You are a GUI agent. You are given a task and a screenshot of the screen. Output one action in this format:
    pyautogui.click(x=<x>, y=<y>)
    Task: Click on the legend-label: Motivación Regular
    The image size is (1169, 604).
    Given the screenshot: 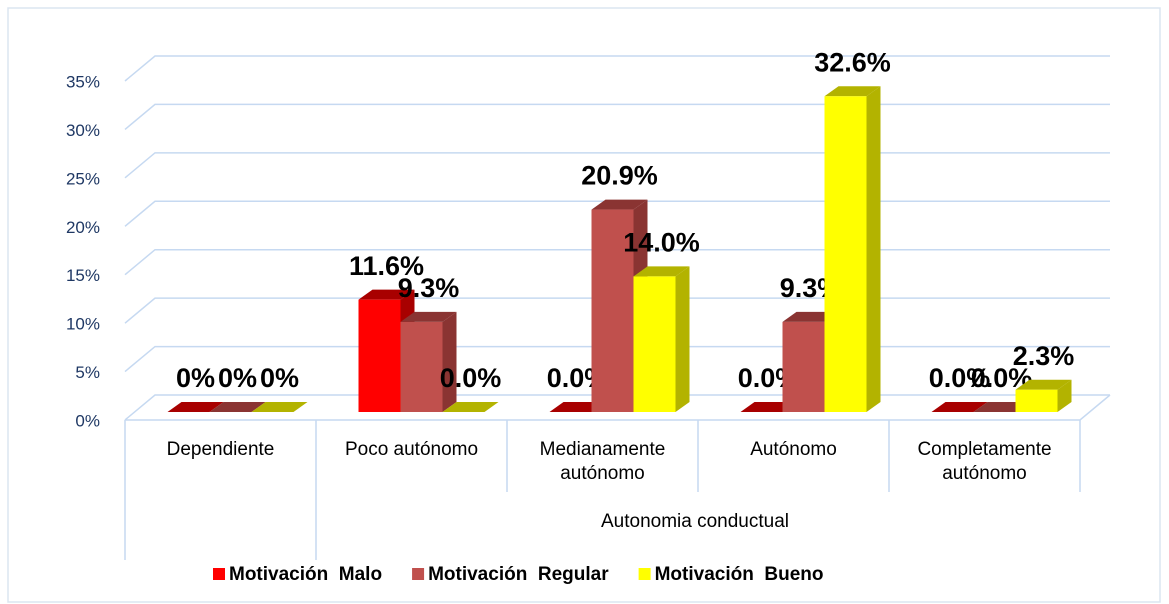 What is the action you would take?
    pyautogui.click(x=518, y=574)
    